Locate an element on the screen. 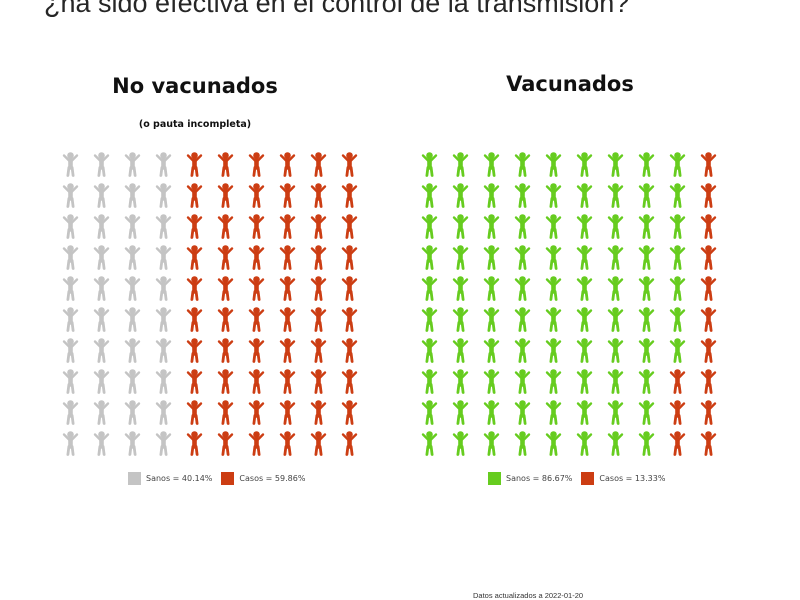 Image resolution: width=800 pixels, height=600 pixels. legend-item-healthy: Sanos = 40.14% is located at coordinates (170, 478).